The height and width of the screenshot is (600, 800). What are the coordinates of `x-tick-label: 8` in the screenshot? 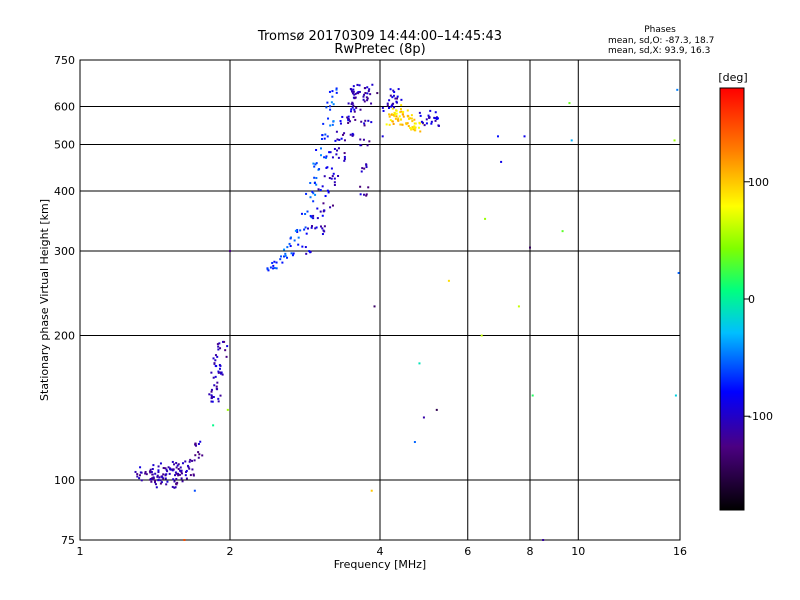 It's located at (530, 551).